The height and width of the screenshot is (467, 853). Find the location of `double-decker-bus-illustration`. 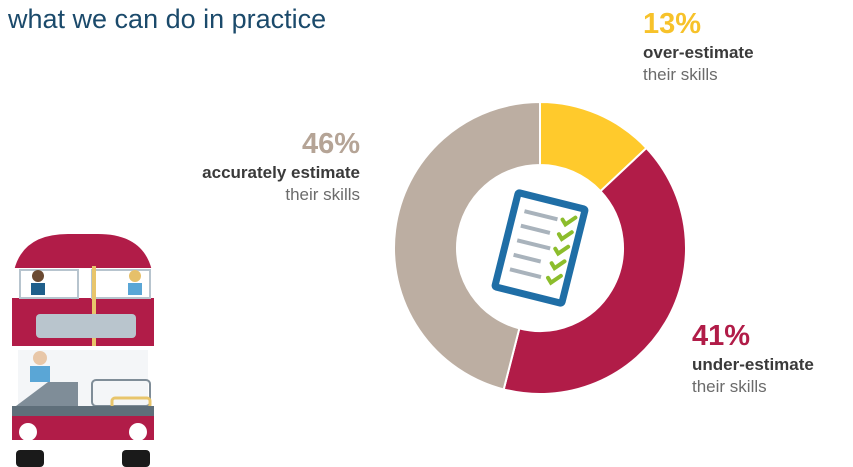

double-decker-bus-illustration is located at coordinates (83, 350).